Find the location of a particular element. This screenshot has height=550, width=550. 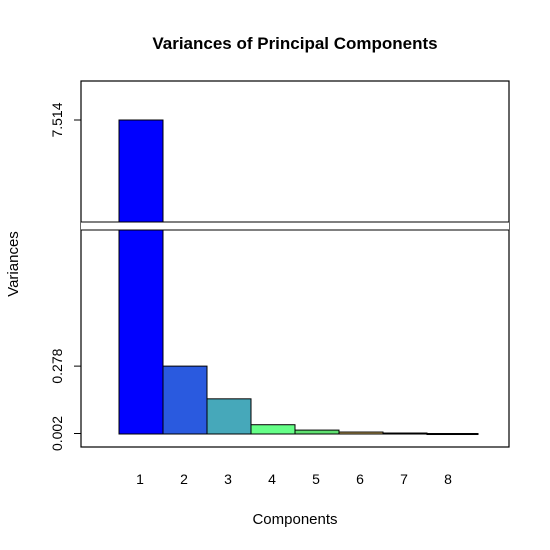

axis-break-band is located at coordinates (295, 226).